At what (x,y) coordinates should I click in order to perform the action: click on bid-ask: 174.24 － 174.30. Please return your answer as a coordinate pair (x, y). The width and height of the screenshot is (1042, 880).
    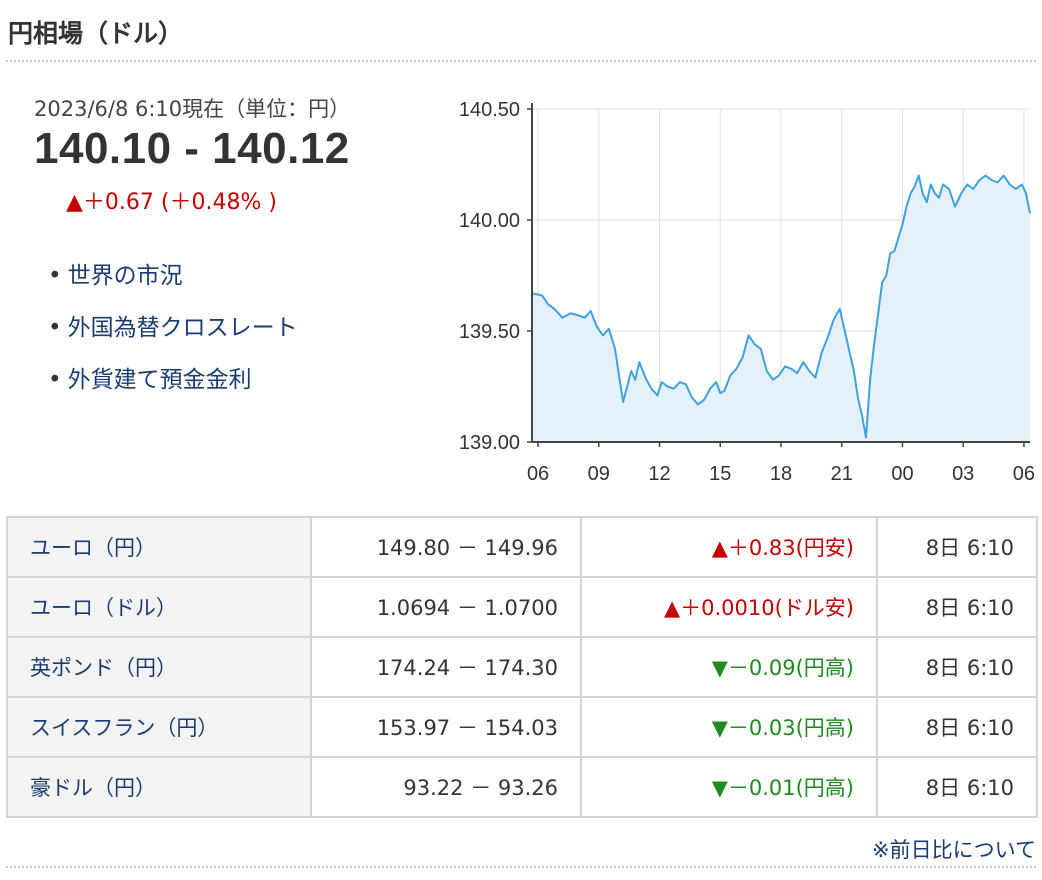
    Looking at the image, I should click on (446, 667).